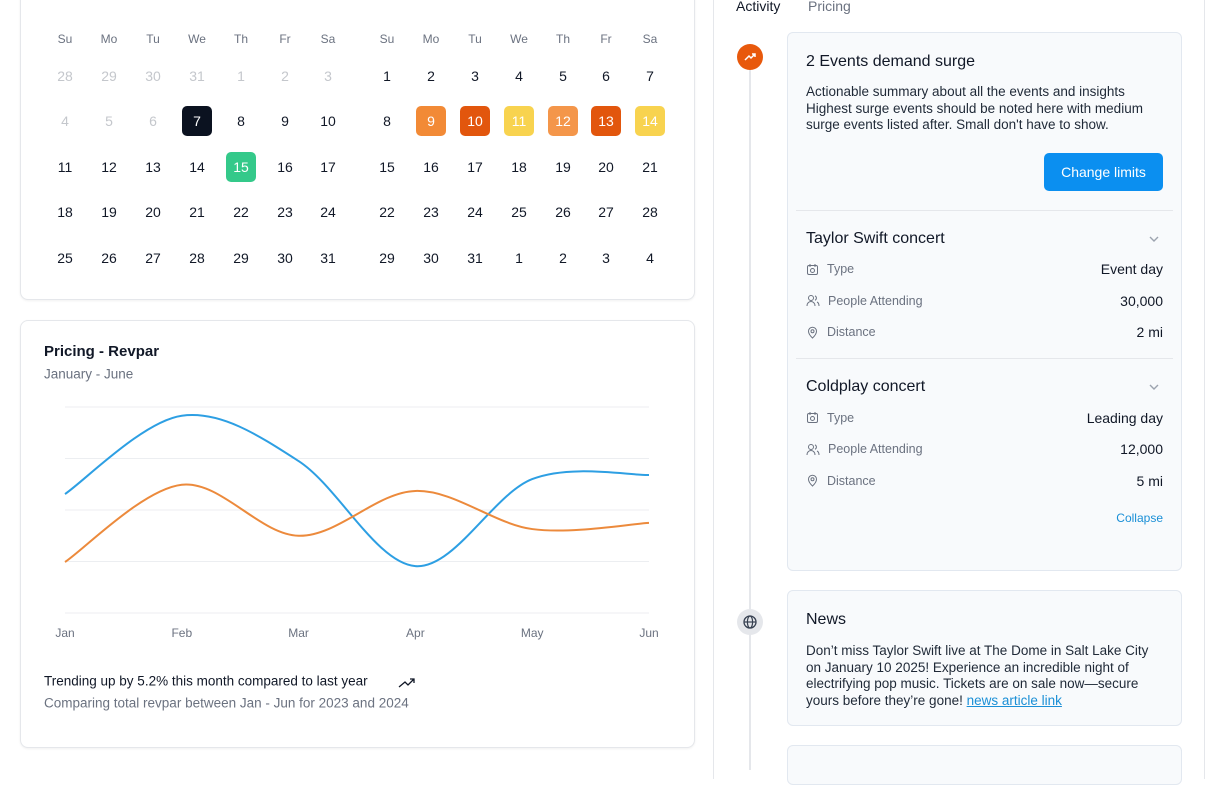 This screenshot has height=785, width=1224. Describe the element at coordinates (1139, 517) in the screenshot. I see `collapse-link: Collapse` at that location.